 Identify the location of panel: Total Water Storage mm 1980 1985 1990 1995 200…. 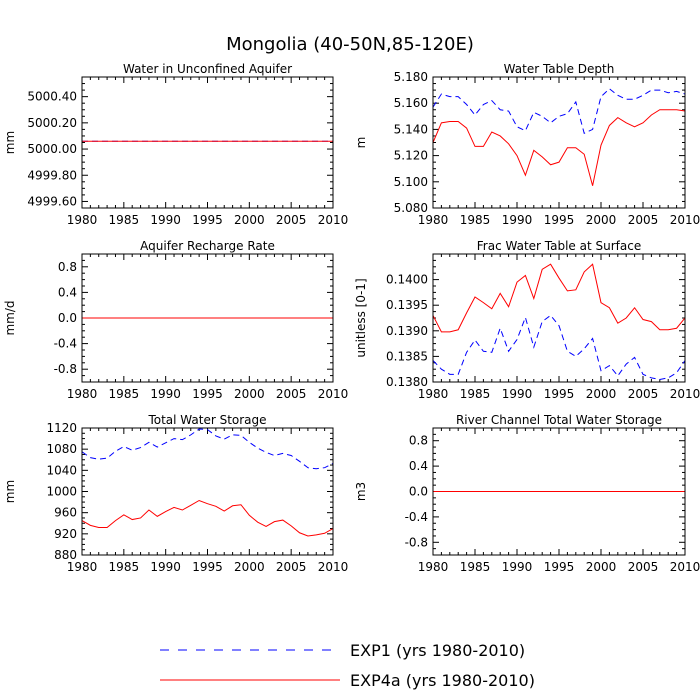
(175, 493).